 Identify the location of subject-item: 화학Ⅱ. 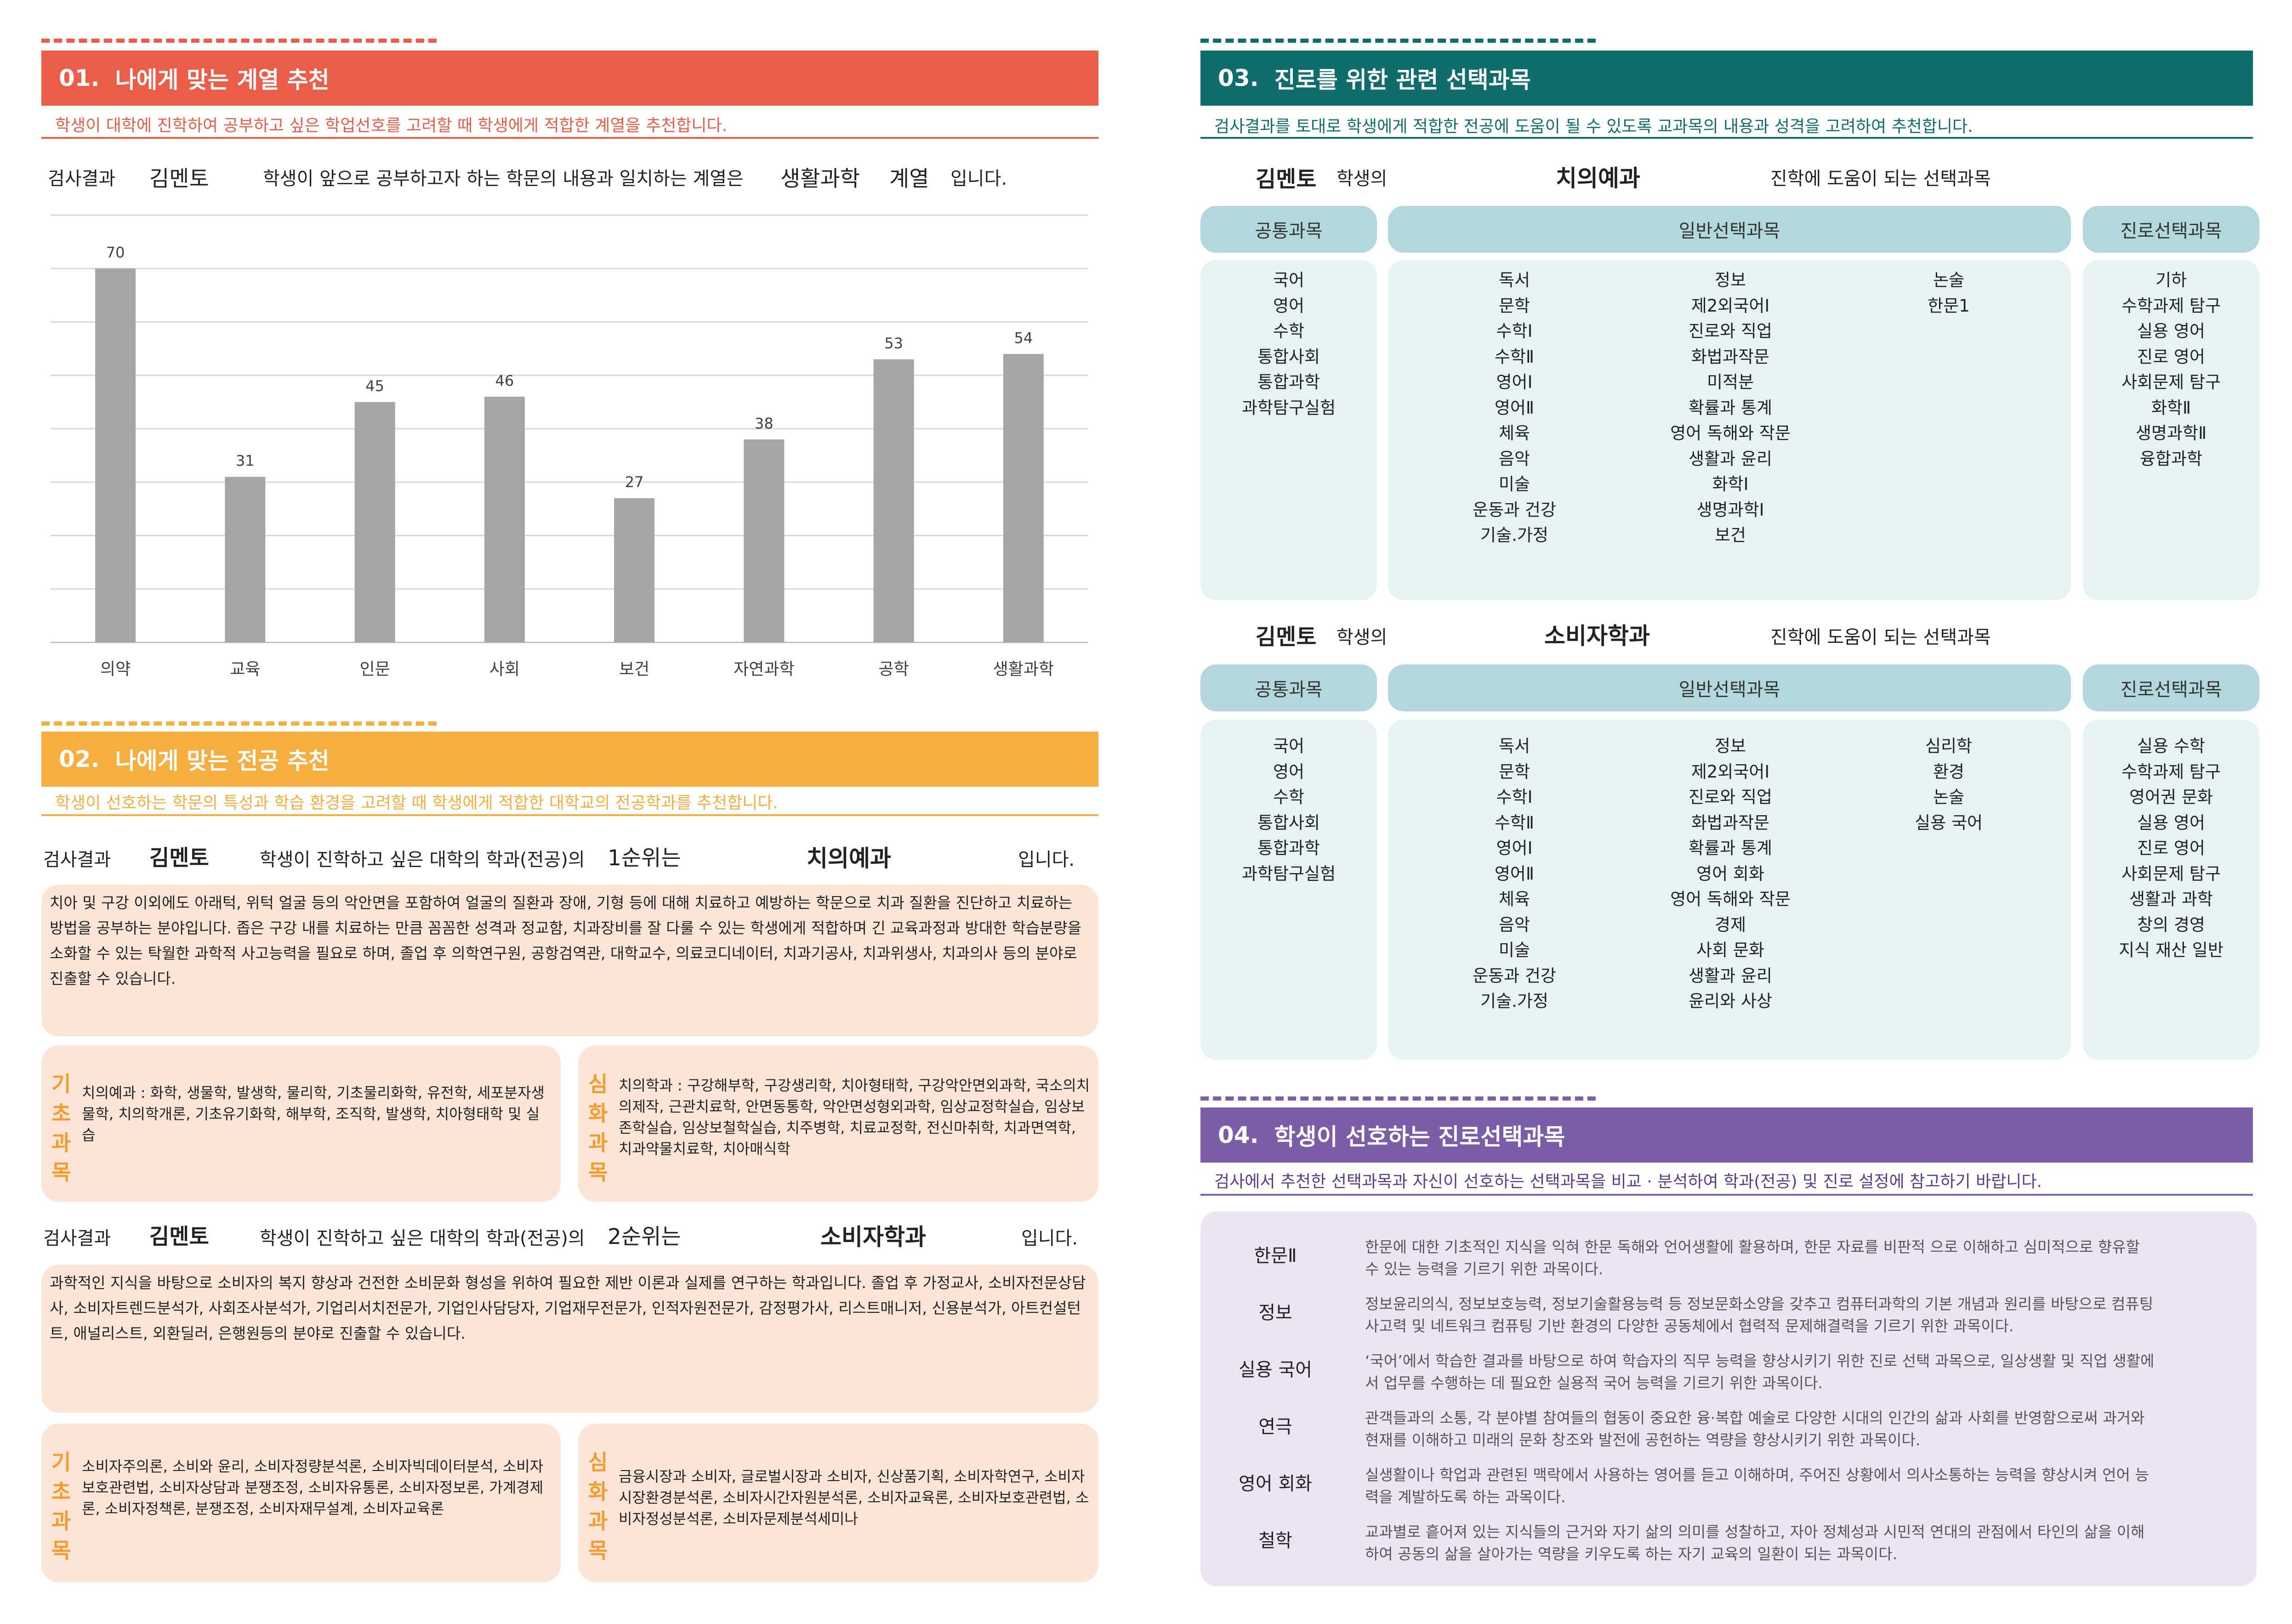
(2171, 408).